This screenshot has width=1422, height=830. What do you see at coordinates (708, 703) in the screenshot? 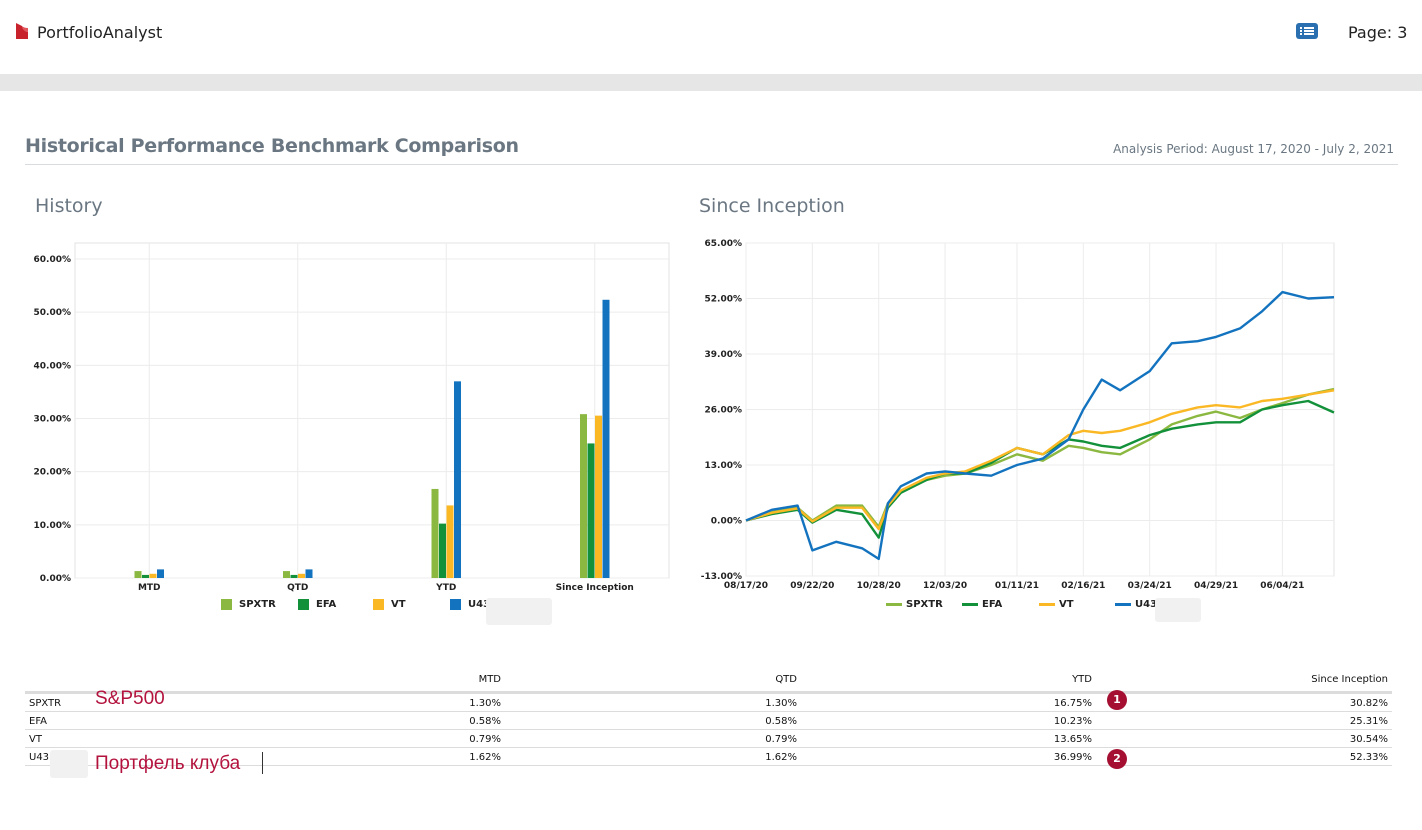
I see `table-row: SPXTR 1.30% 1.30% 16.75% 30.82%` at bounding box center [708, 703].